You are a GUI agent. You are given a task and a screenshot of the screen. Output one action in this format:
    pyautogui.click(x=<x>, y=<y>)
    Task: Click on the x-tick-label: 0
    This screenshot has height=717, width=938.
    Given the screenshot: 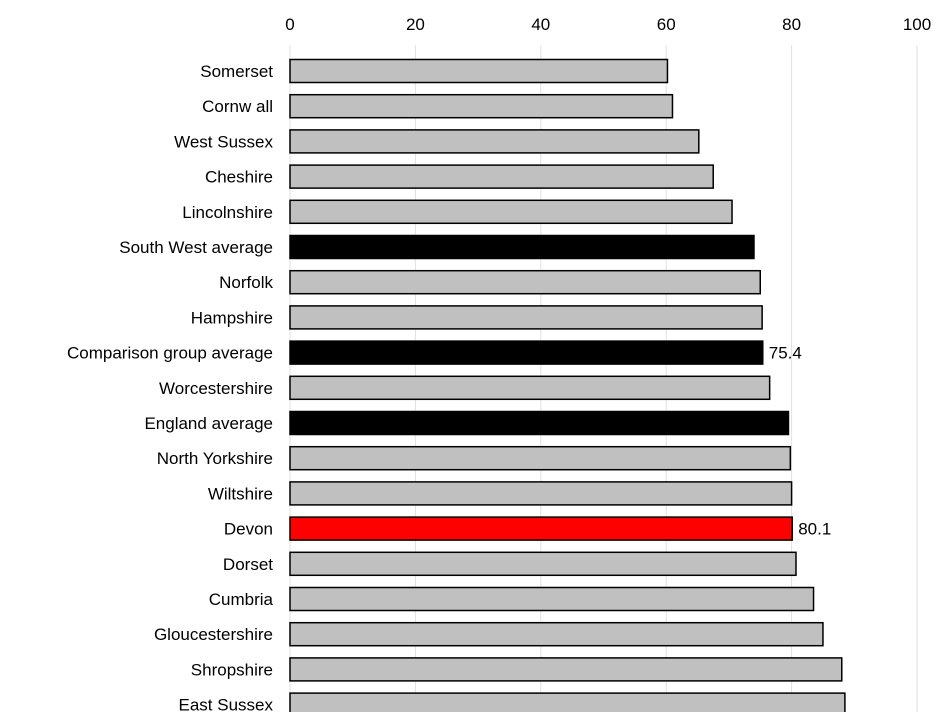 What is the action you would take?
    pyautogui.click(x=289, y=24)
    